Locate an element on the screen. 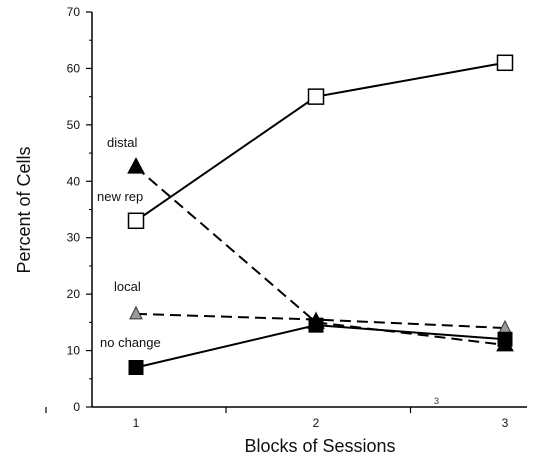  stray-label: 3 is located at coordinates (436, 401).